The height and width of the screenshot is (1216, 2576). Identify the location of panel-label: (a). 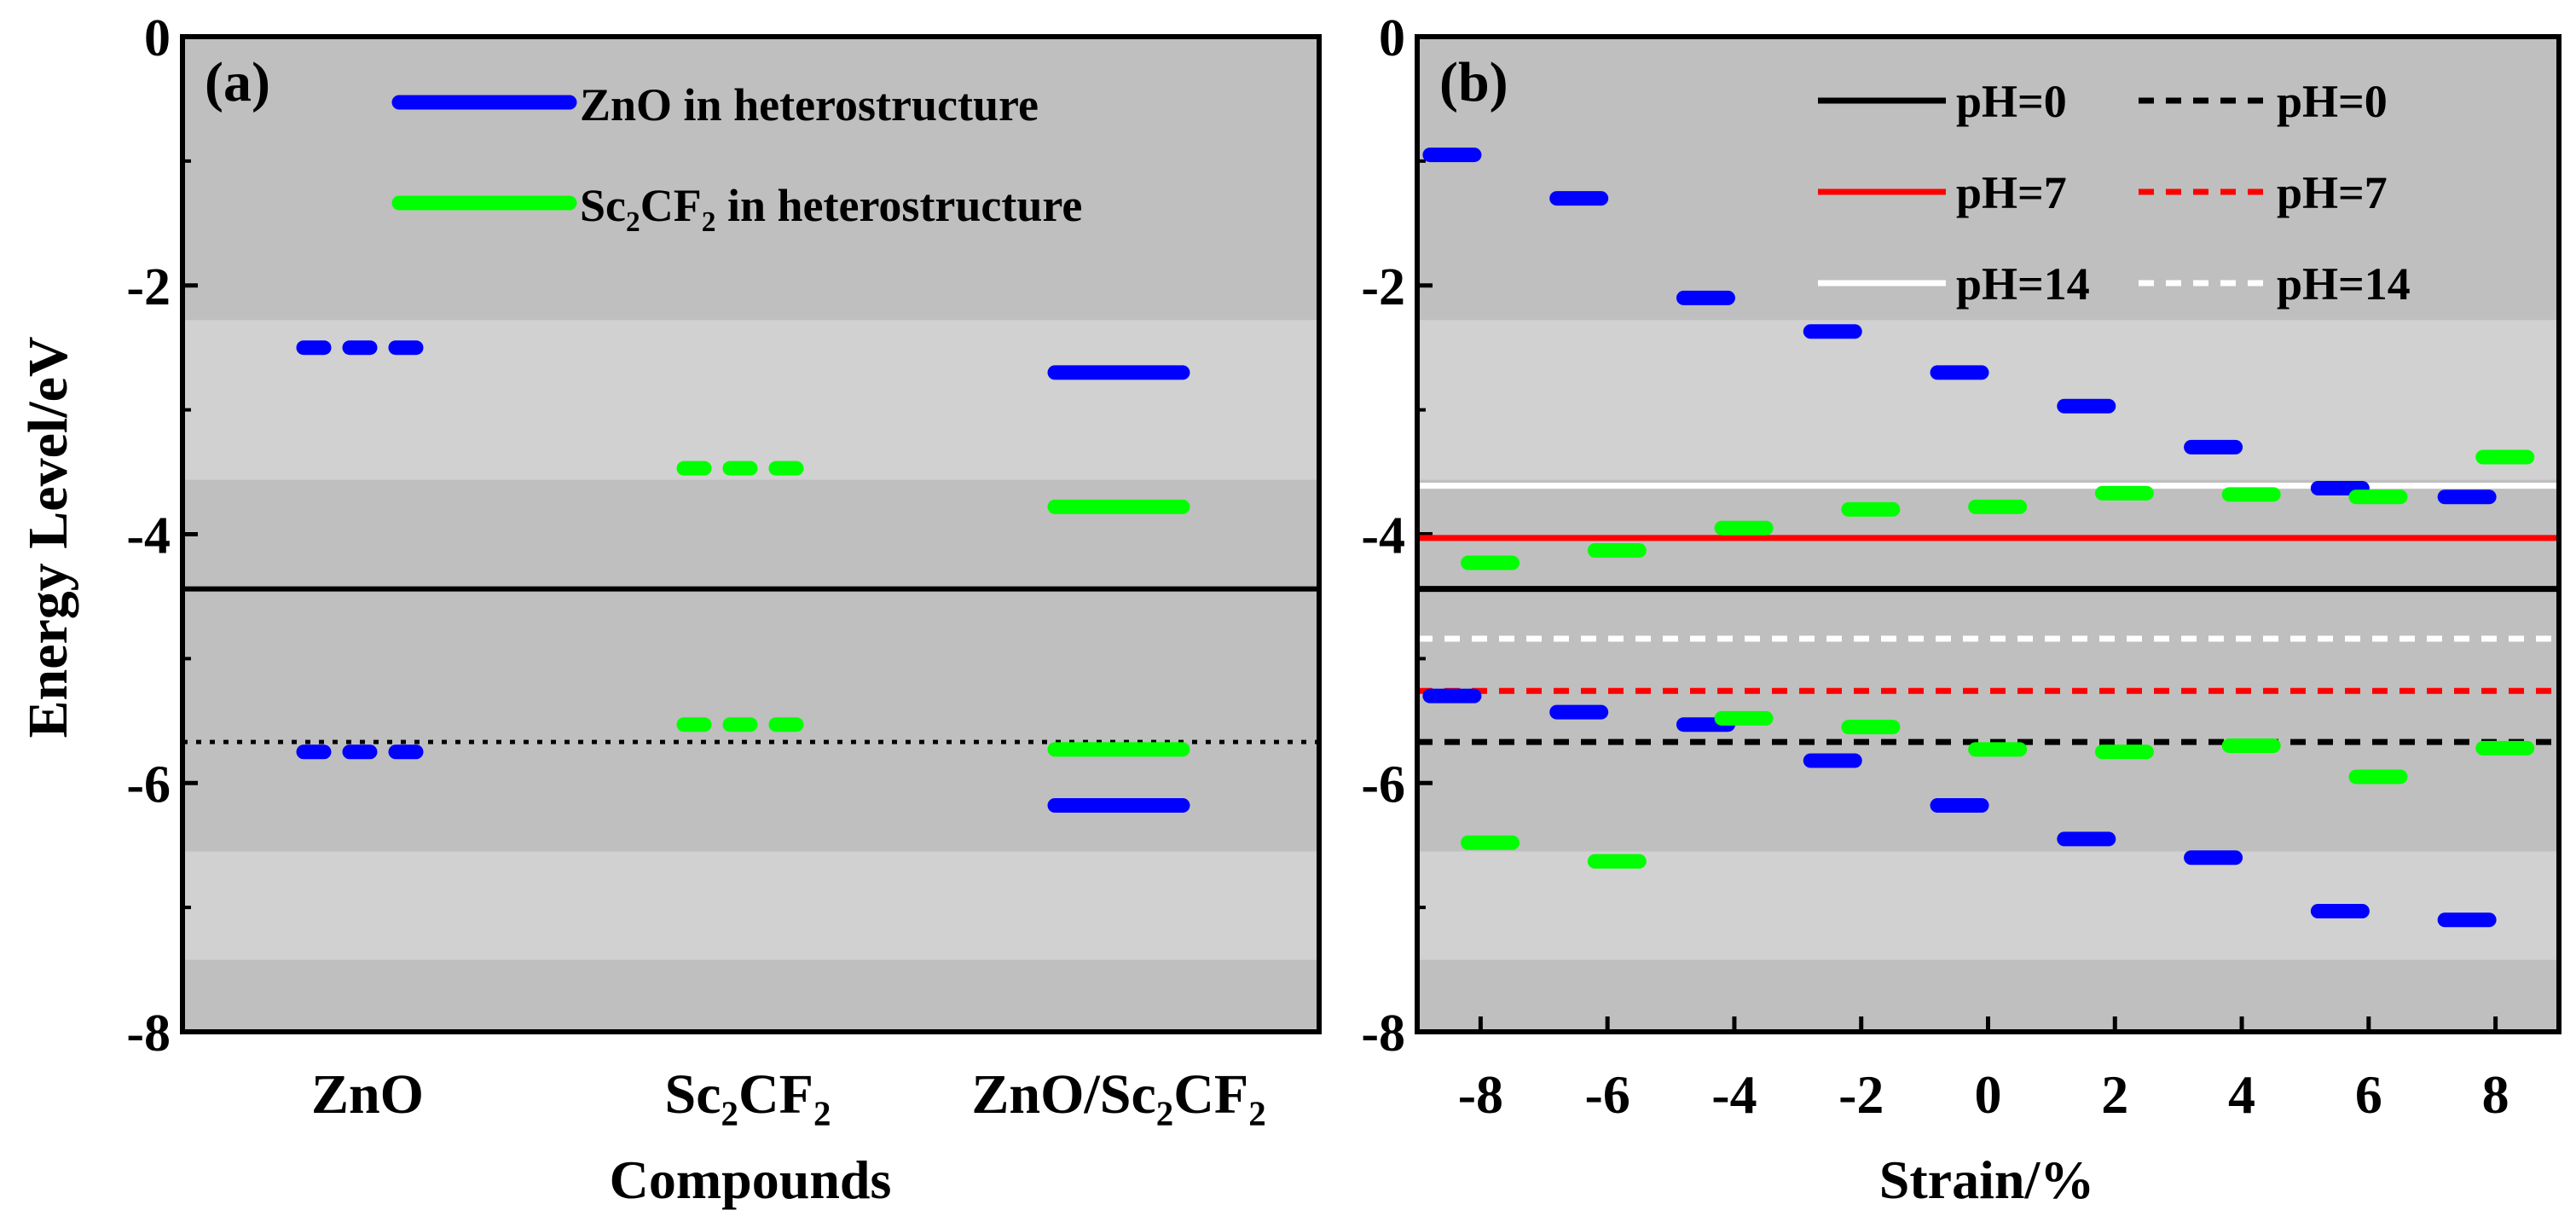
(238, 82).